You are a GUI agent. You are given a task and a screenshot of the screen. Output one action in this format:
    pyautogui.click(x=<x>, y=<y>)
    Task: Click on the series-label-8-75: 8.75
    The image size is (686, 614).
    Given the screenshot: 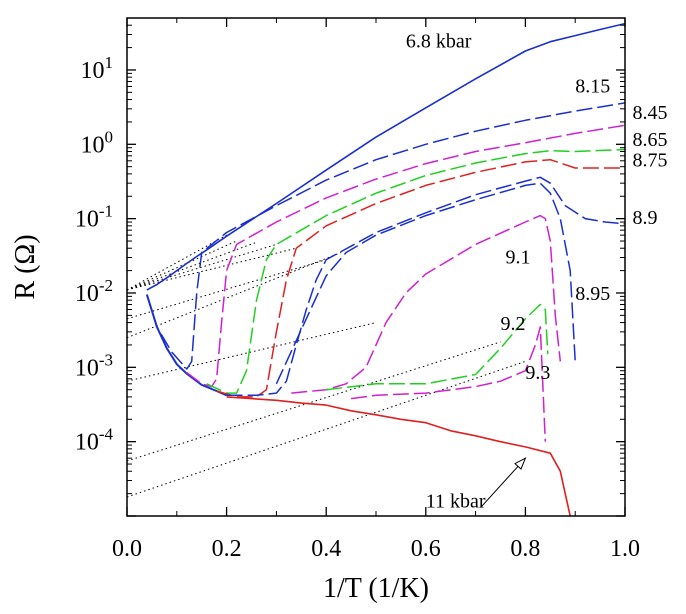 What is the action you would take?
    pyautogui.click(x=649, y=161)
    